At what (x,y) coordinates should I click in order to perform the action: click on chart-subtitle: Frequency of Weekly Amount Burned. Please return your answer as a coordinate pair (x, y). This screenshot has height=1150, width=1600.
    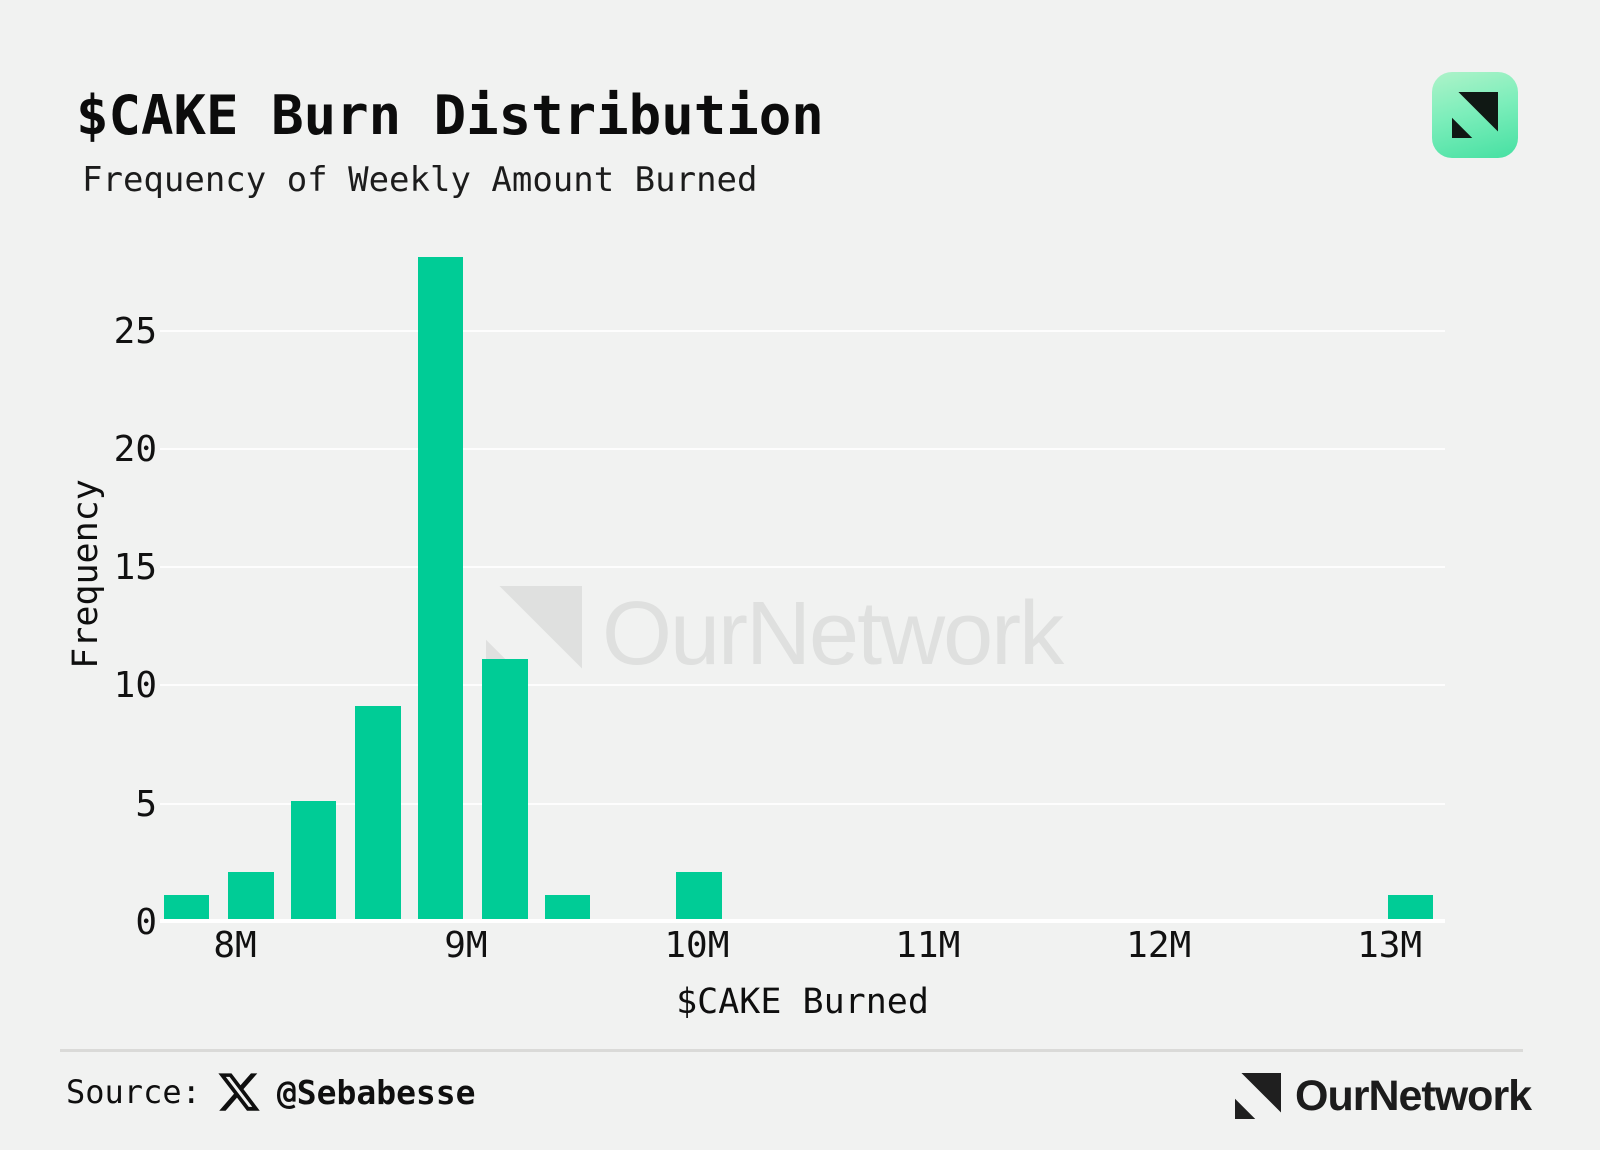
    Looking at the image, I should click on (420, 180).